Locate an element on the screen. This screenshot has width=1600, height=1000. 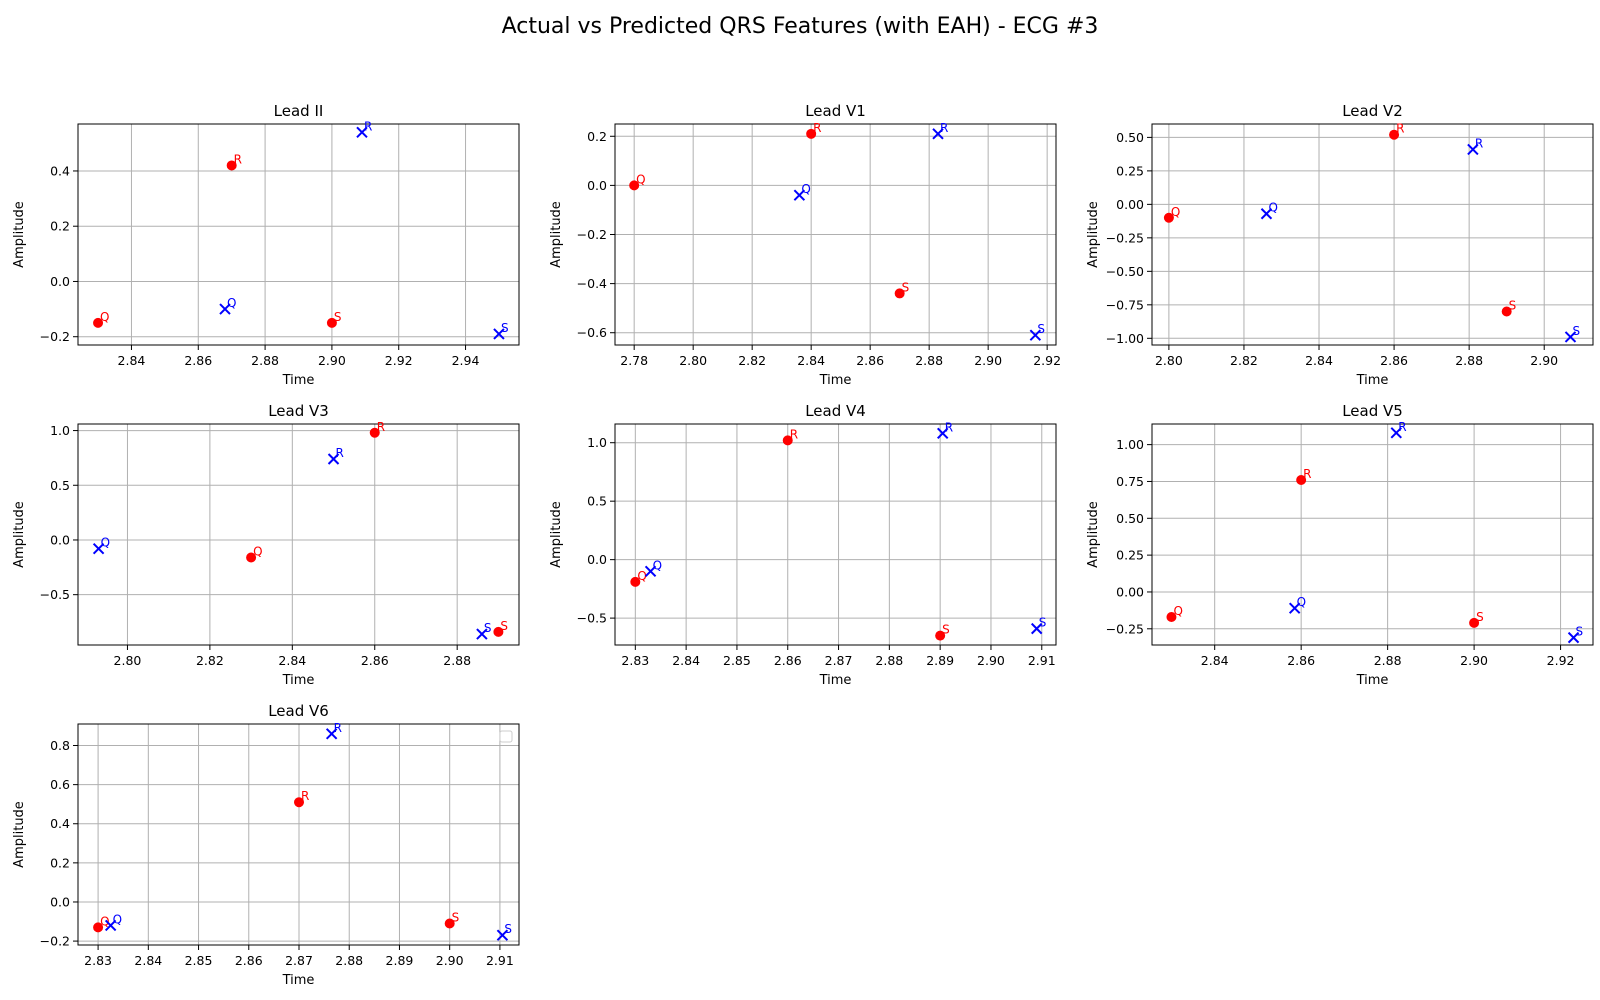
y-tick-label: 0.25 is located at coordinates (1130, 170).